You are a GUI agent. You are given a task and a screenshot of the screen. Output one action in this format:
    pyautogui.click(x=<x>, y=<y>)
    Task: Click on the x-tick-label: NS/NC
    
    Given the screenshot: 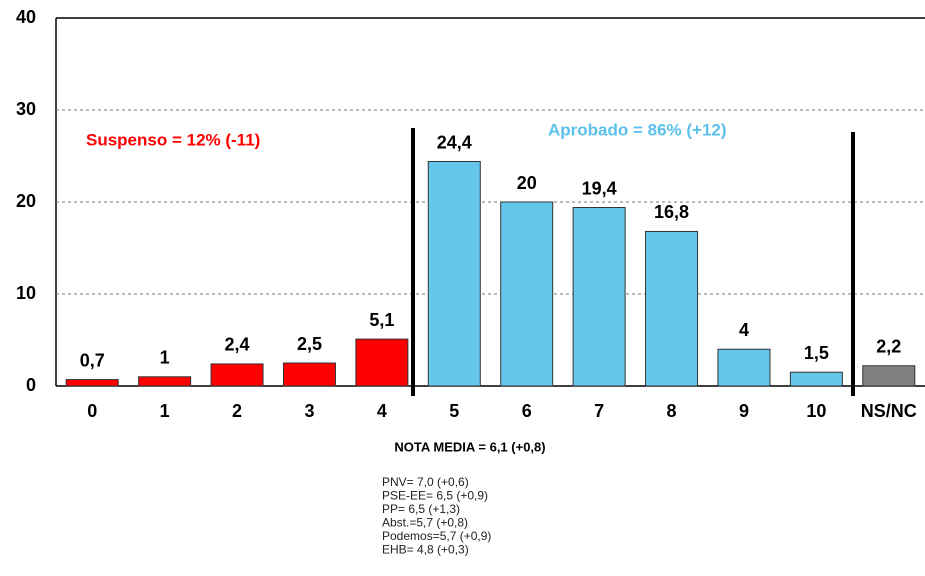 What is the action you would take?
    pyautogui.click(x=889, y=411)
    